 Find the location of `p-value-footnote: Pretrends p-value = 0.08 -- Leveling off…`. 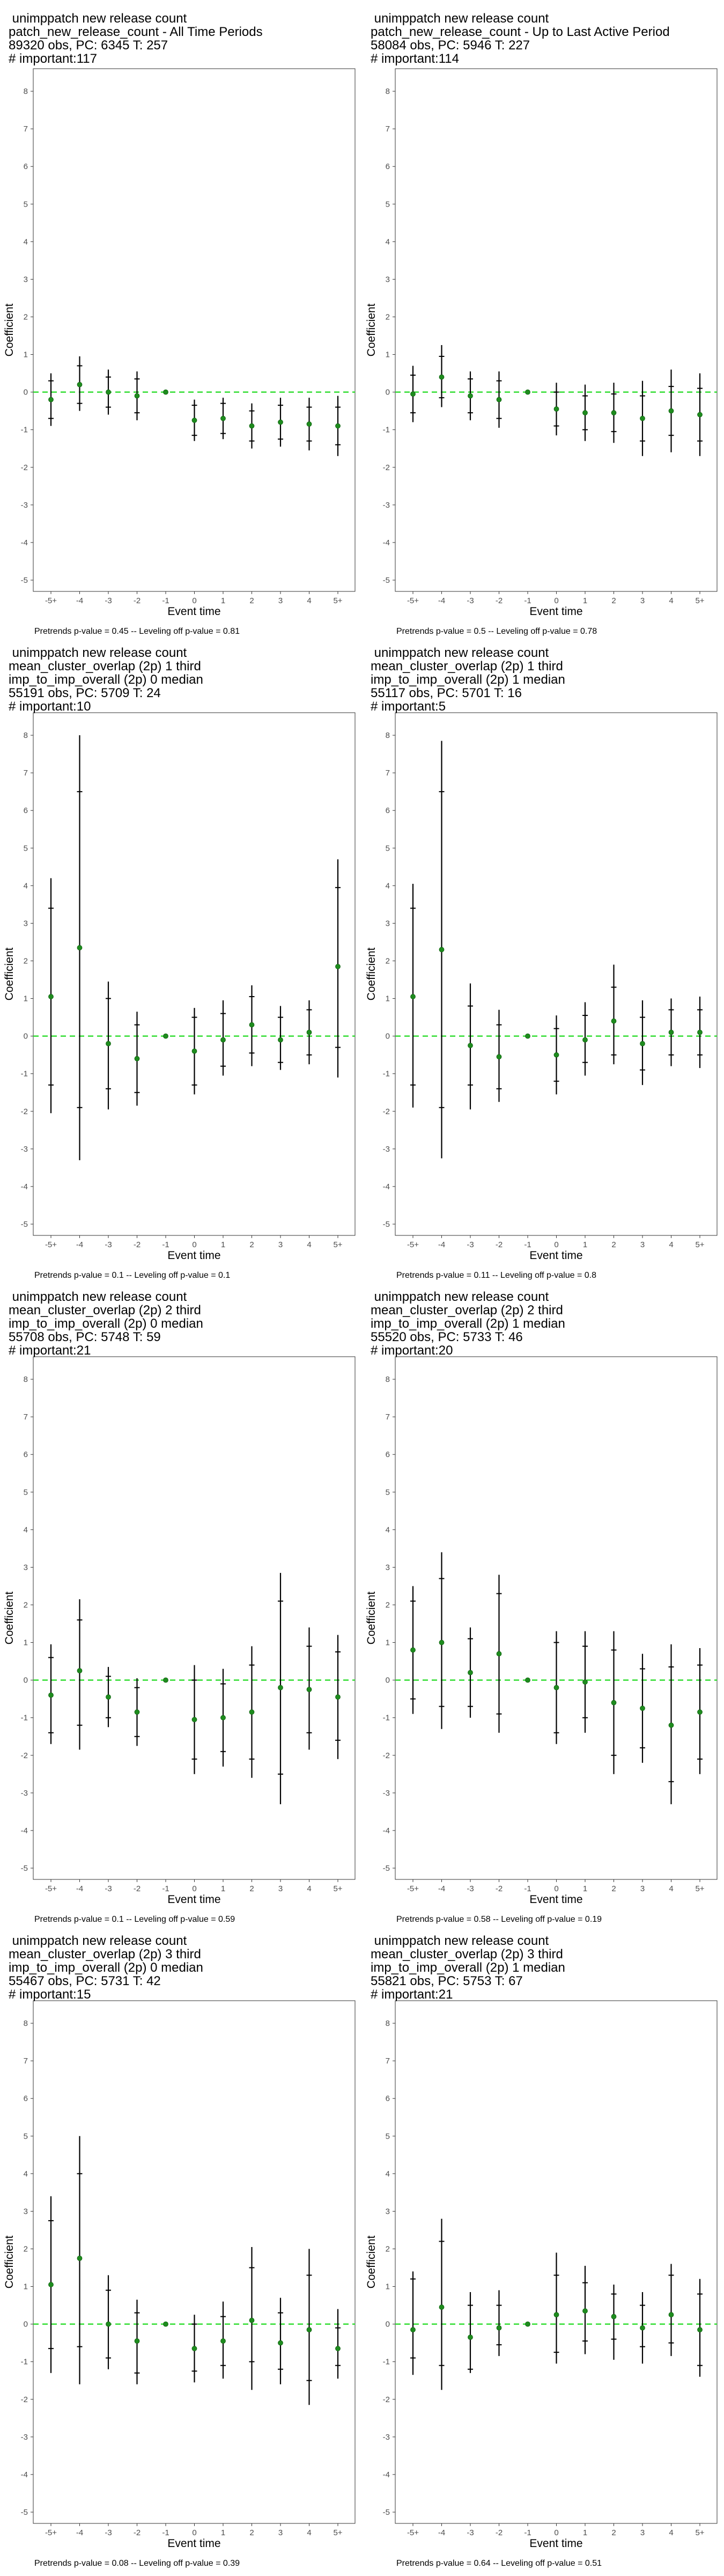

p-value-footnote: Pretrends p-value = 0.08 -- Leveling off… is located at coordinates (137, 2563).